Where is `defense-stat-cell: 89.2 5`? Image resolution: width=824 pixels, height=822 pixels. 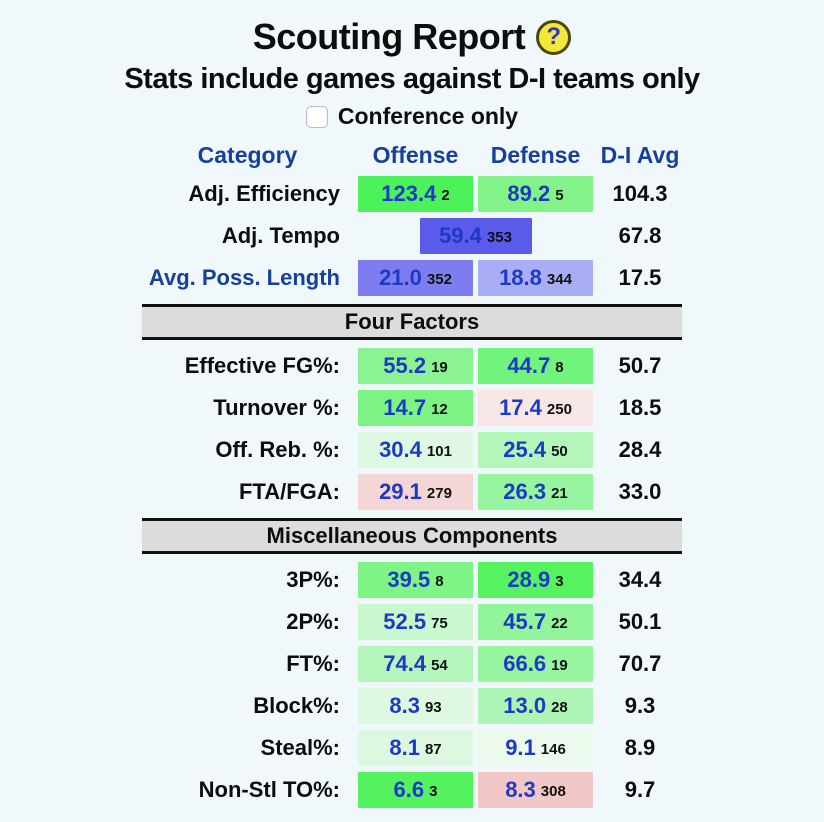
defense-stat-cell: 89.2 5 is located at coordinates (535, 194).